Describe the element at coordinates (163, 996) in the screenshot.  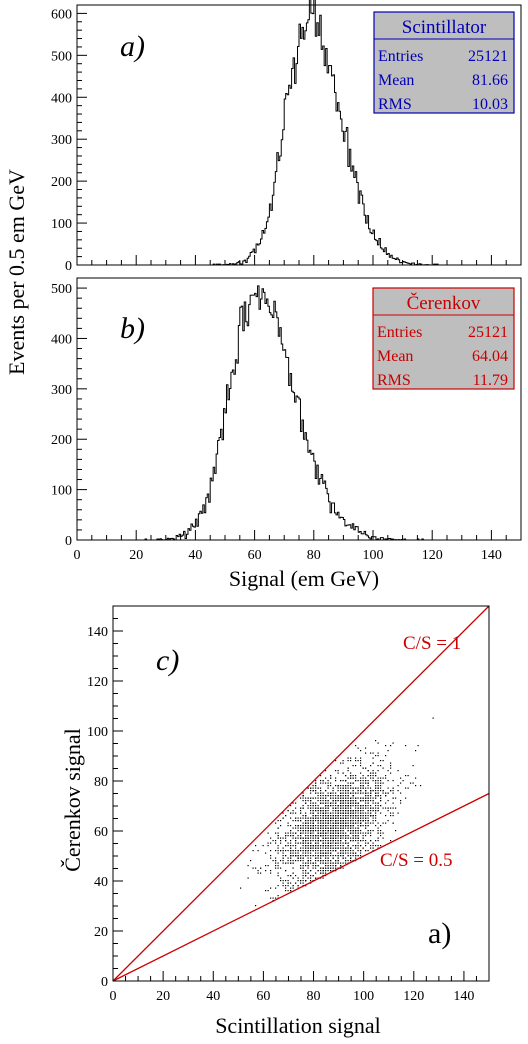
I see `c-xtick-label: 20` at that location.